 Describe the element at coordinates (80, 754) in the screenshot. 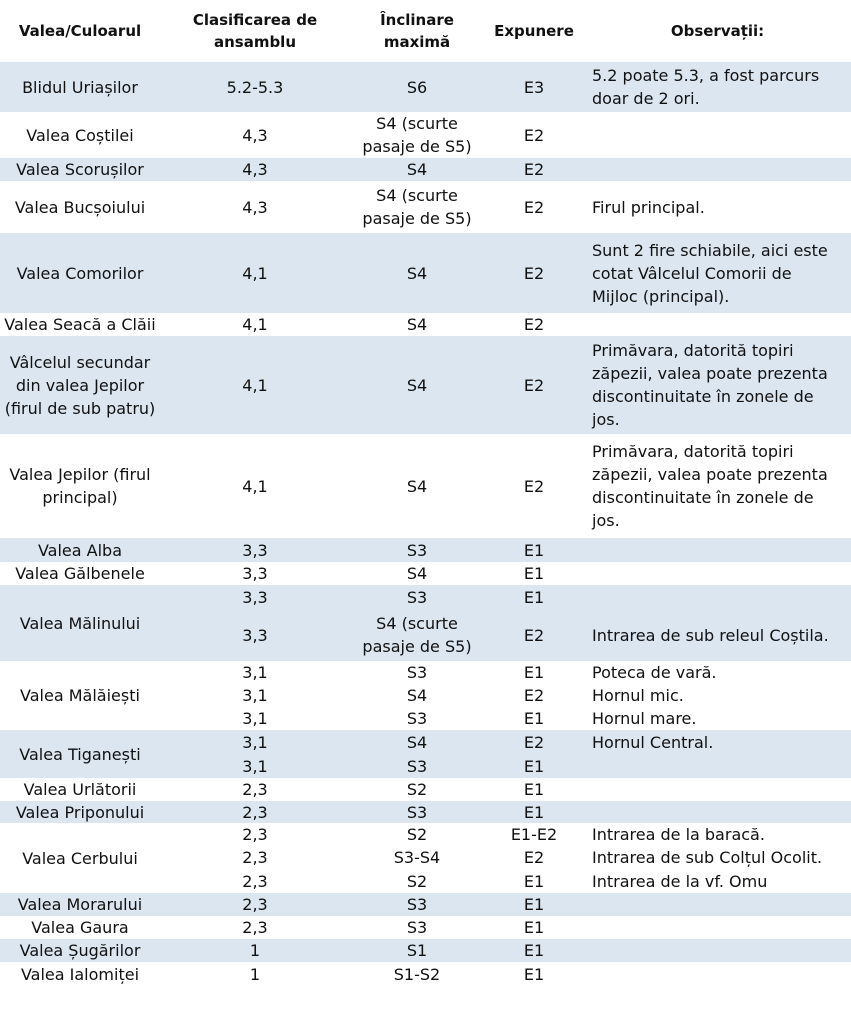

I see `valley-name-cell: Valea Tiganești` at that location.